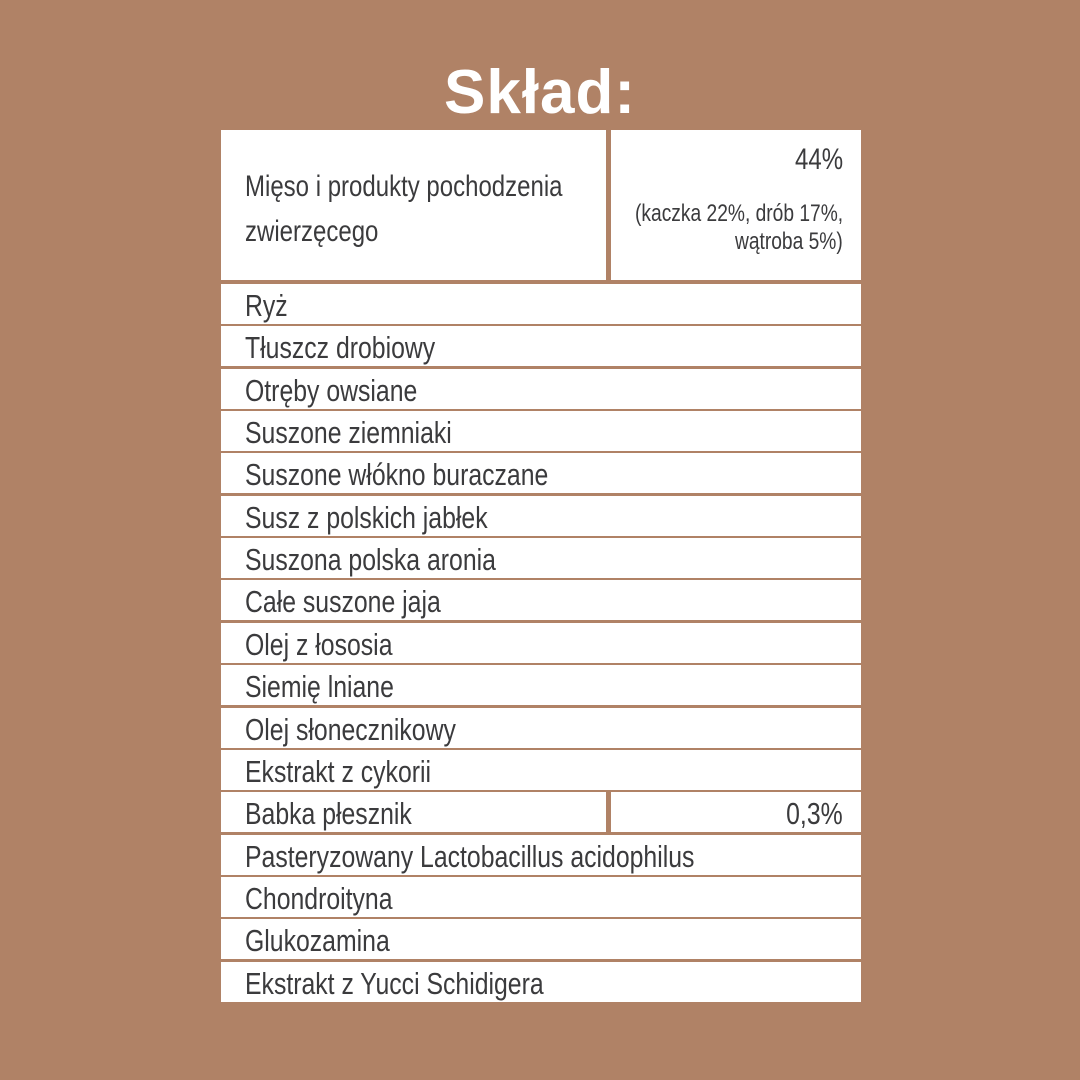 This screenshot has width=1080, height=1080. I want to click on ingredient-name: Siemię lniane, so click(319, 687).